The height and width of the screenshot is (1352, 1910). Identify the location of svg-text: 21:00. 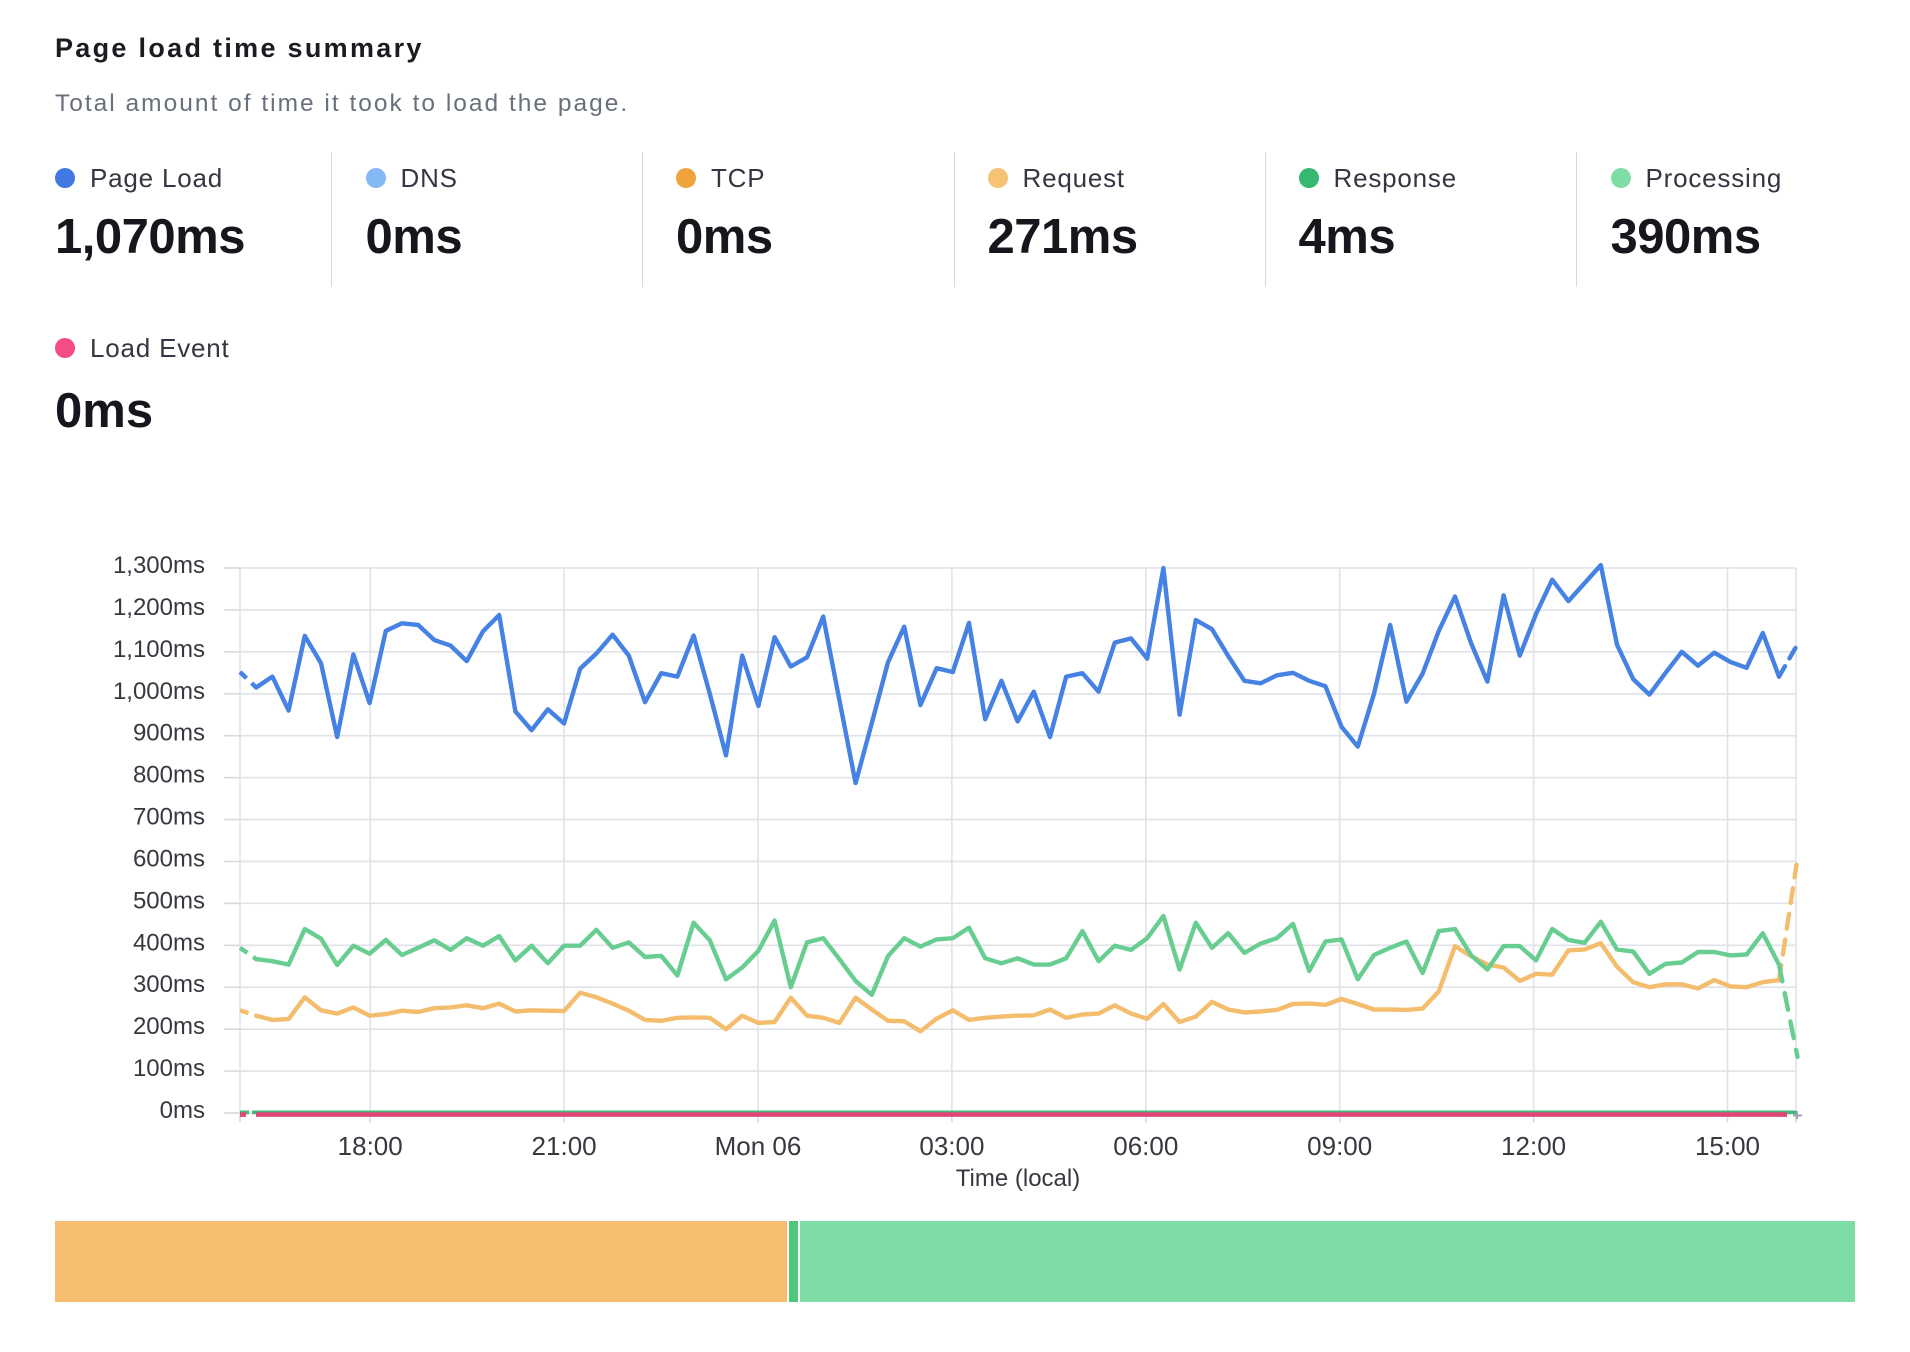
(564, 1146).